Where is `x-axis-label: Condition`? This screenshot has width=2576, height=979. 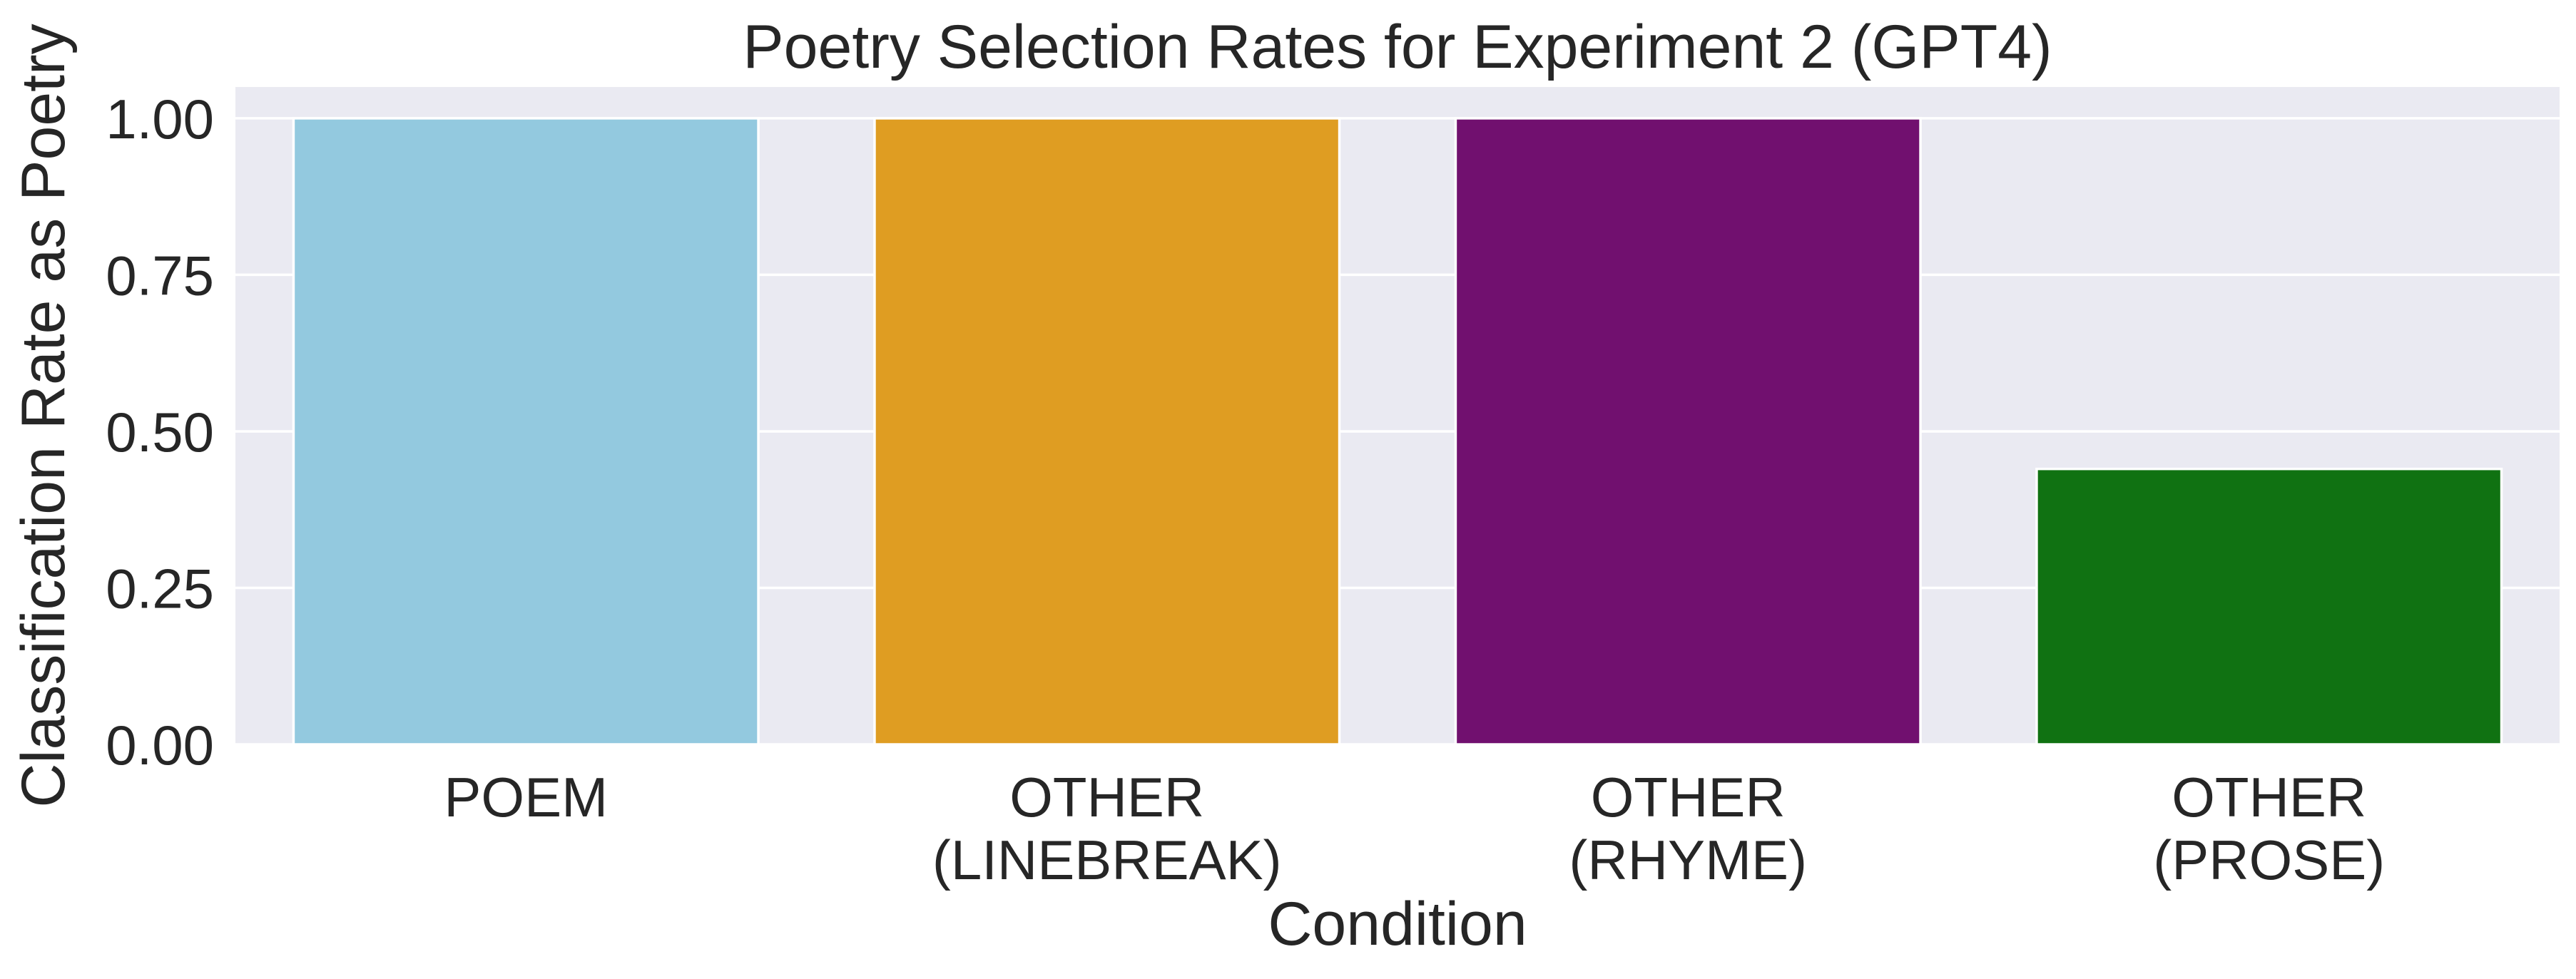
x-axis-label: Condition is located at coordinates (1397, 924).